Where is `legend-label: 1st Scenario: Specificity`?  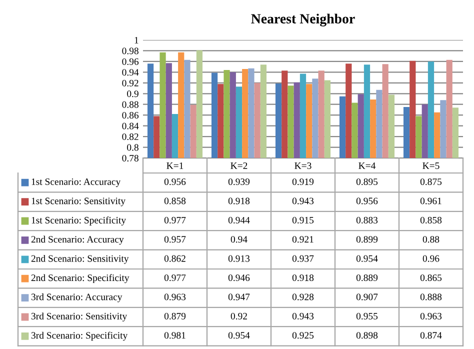
legend-label: 1st Scenario: Specificity is located at coordinates (79, 221).